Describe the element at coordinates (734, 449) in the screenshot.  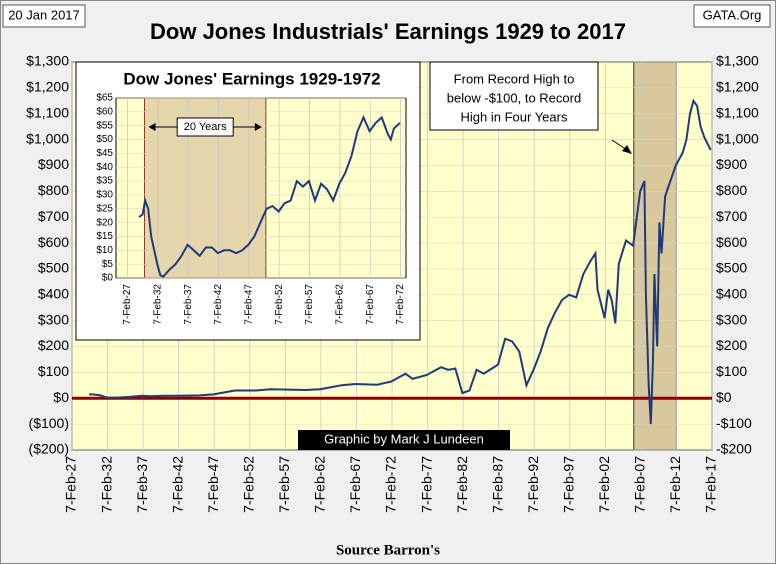
I see `y2-tick-label: -$200` at that location.